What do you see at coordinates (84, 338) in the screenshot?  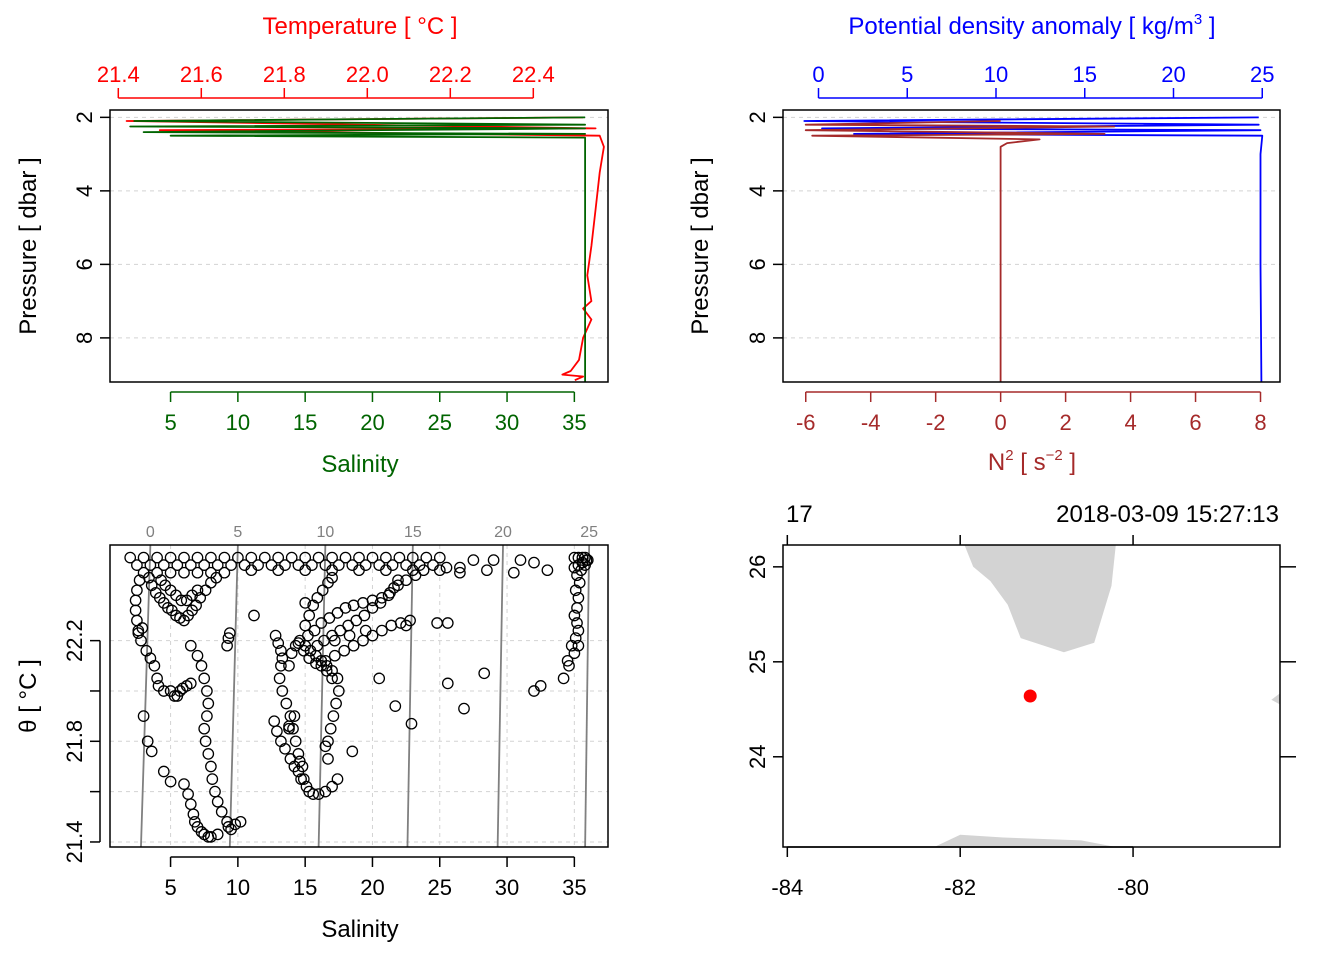 I see `pressure-tick-label: 8` at bounding box center [84, 338].